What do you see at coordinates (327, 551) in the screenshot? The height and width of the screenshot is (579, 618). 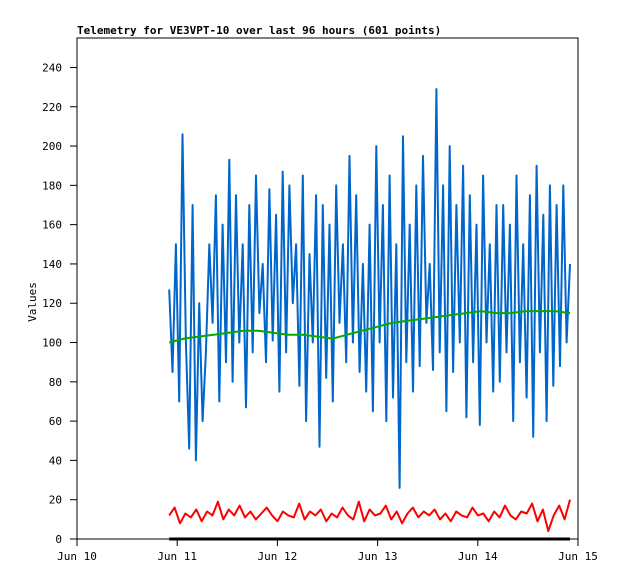 I see `x-axis: Jun 10 Jun 11 Jun 12 Jun 13 Jun 14 Jun 15` at bounding box center [327, 551].